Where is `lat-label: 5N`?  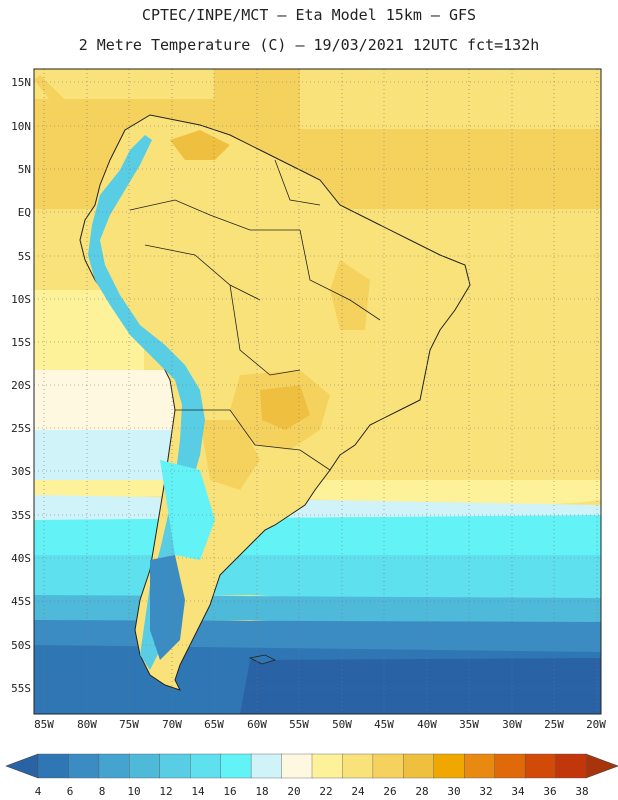
lat-label: 5N is located at coordinates (24, 169).